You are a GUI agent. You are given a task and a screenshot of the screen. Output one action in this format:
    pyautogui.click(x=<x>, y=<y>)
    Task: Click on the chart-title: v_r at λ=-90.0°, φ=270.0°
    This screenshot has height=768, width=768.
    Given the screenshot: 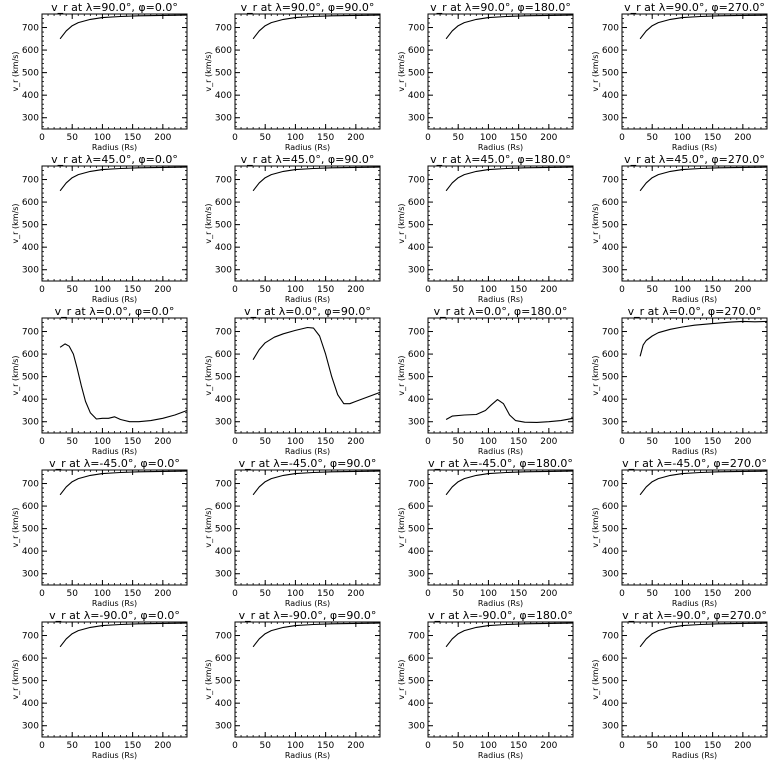 What is the action you would take?
    pyautogui.click(x=694, y=615)
    